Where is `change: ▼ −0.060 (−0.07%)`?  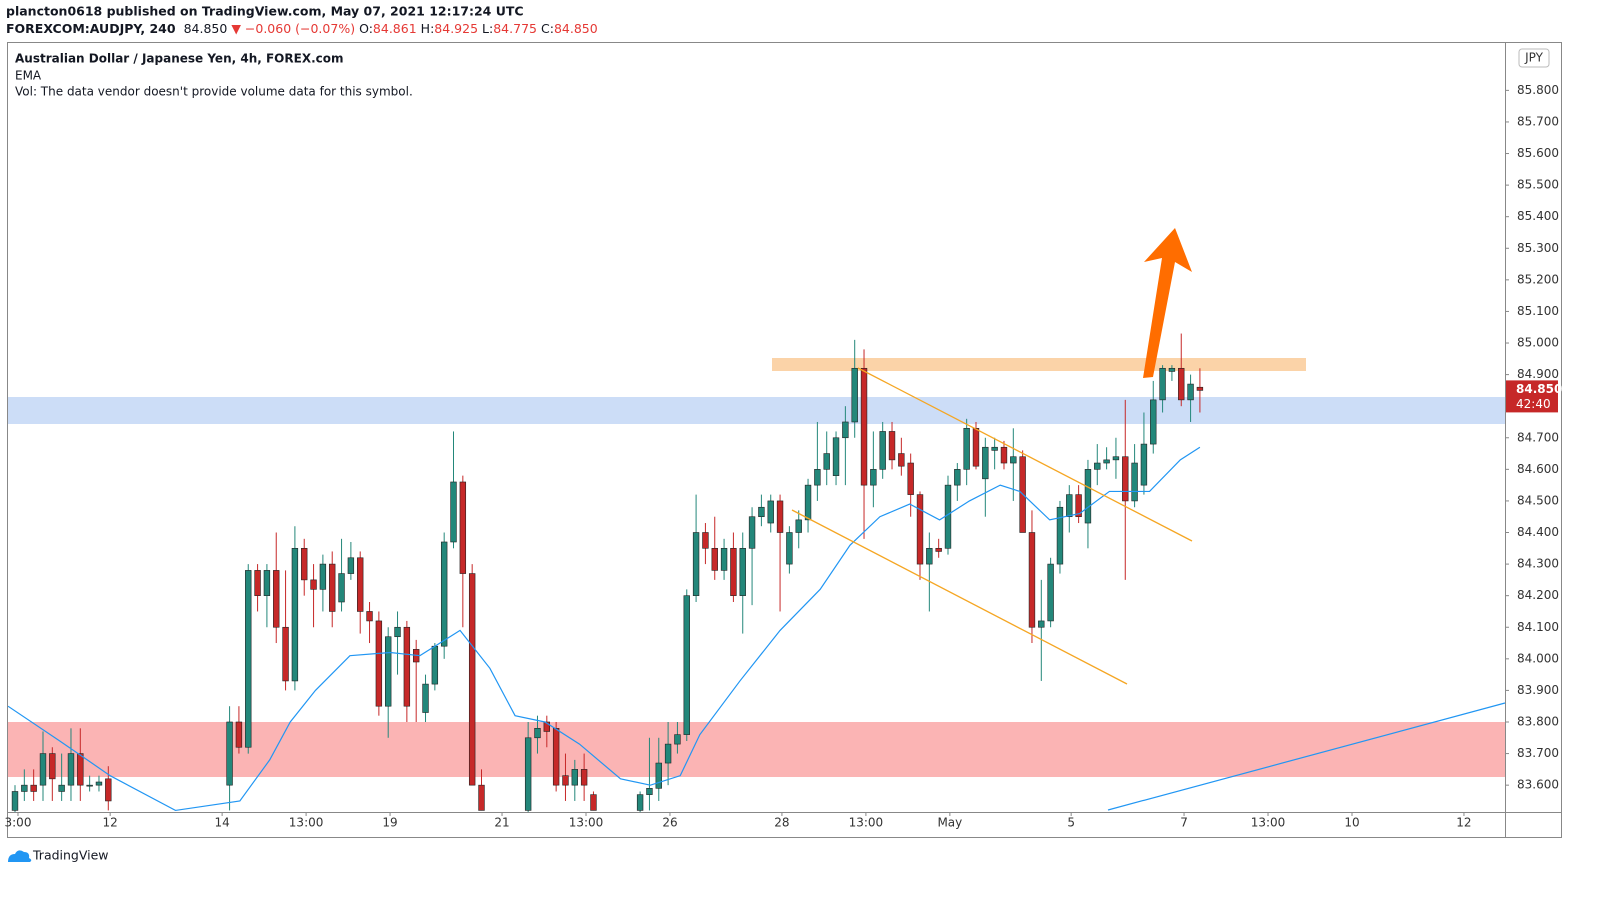
change: ▼ −0.060 (−0.07%) is located at coordinates (293, 28).